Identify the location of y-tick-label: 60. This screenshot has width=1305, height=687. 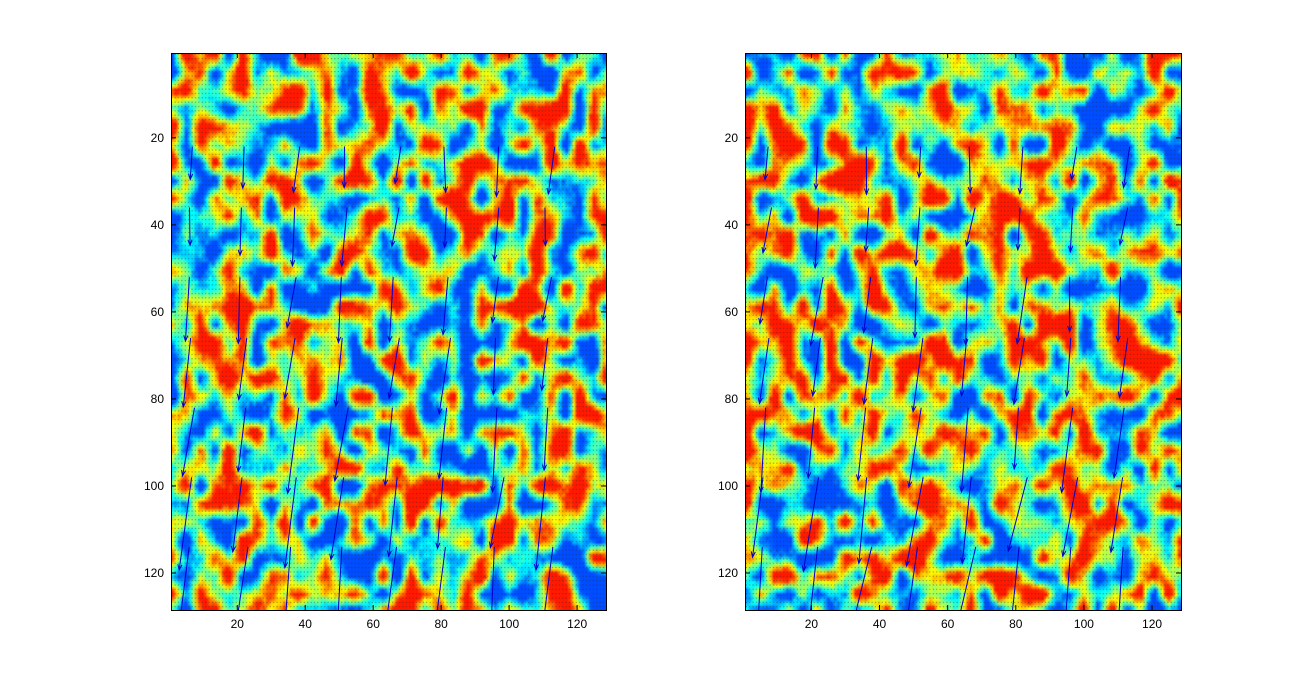
(732, 312).